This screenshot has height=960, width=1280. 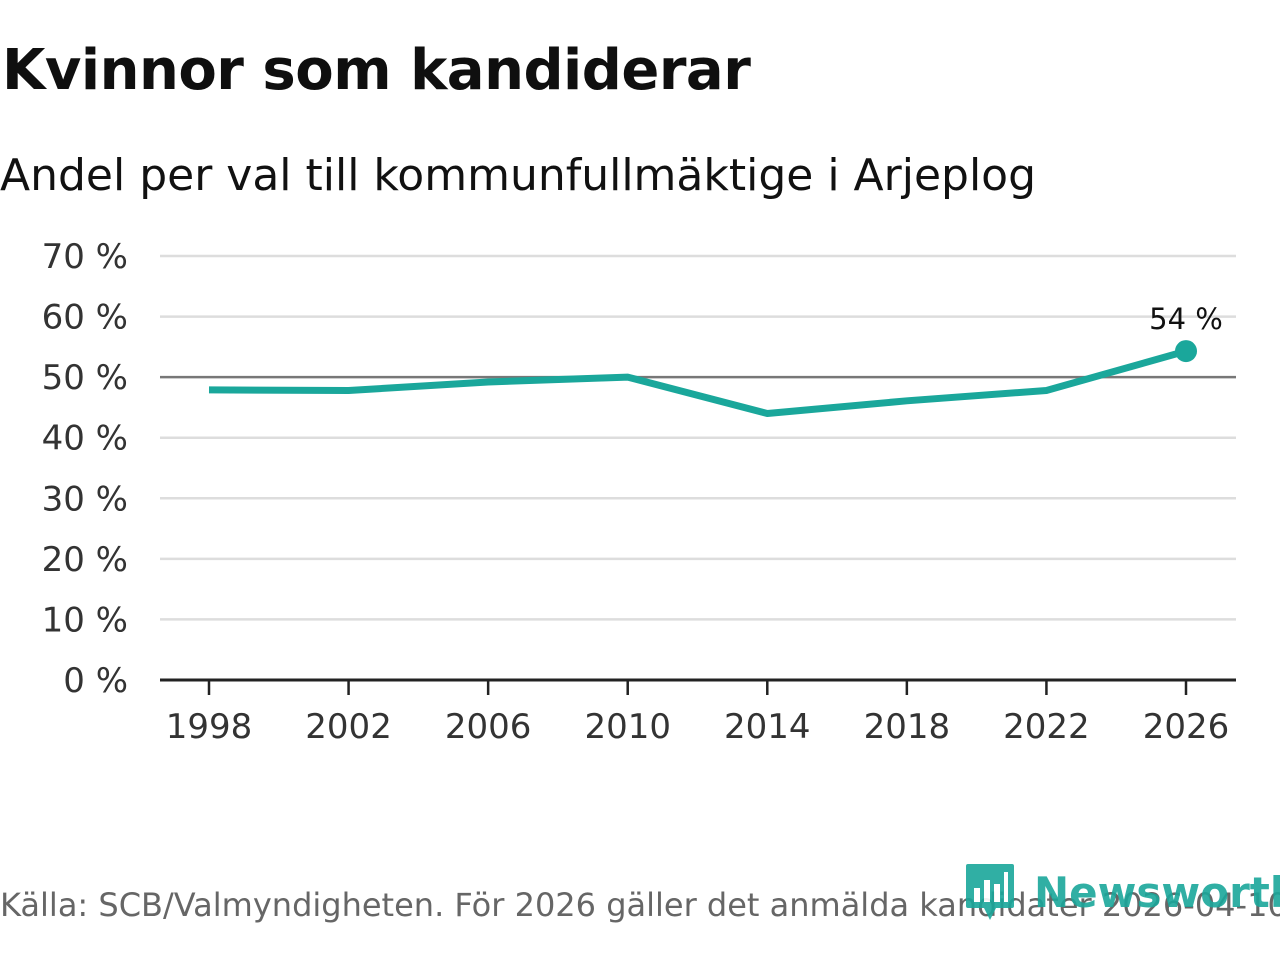 I want to click on x-tick-label: 1998, so click(x=209, y=727).